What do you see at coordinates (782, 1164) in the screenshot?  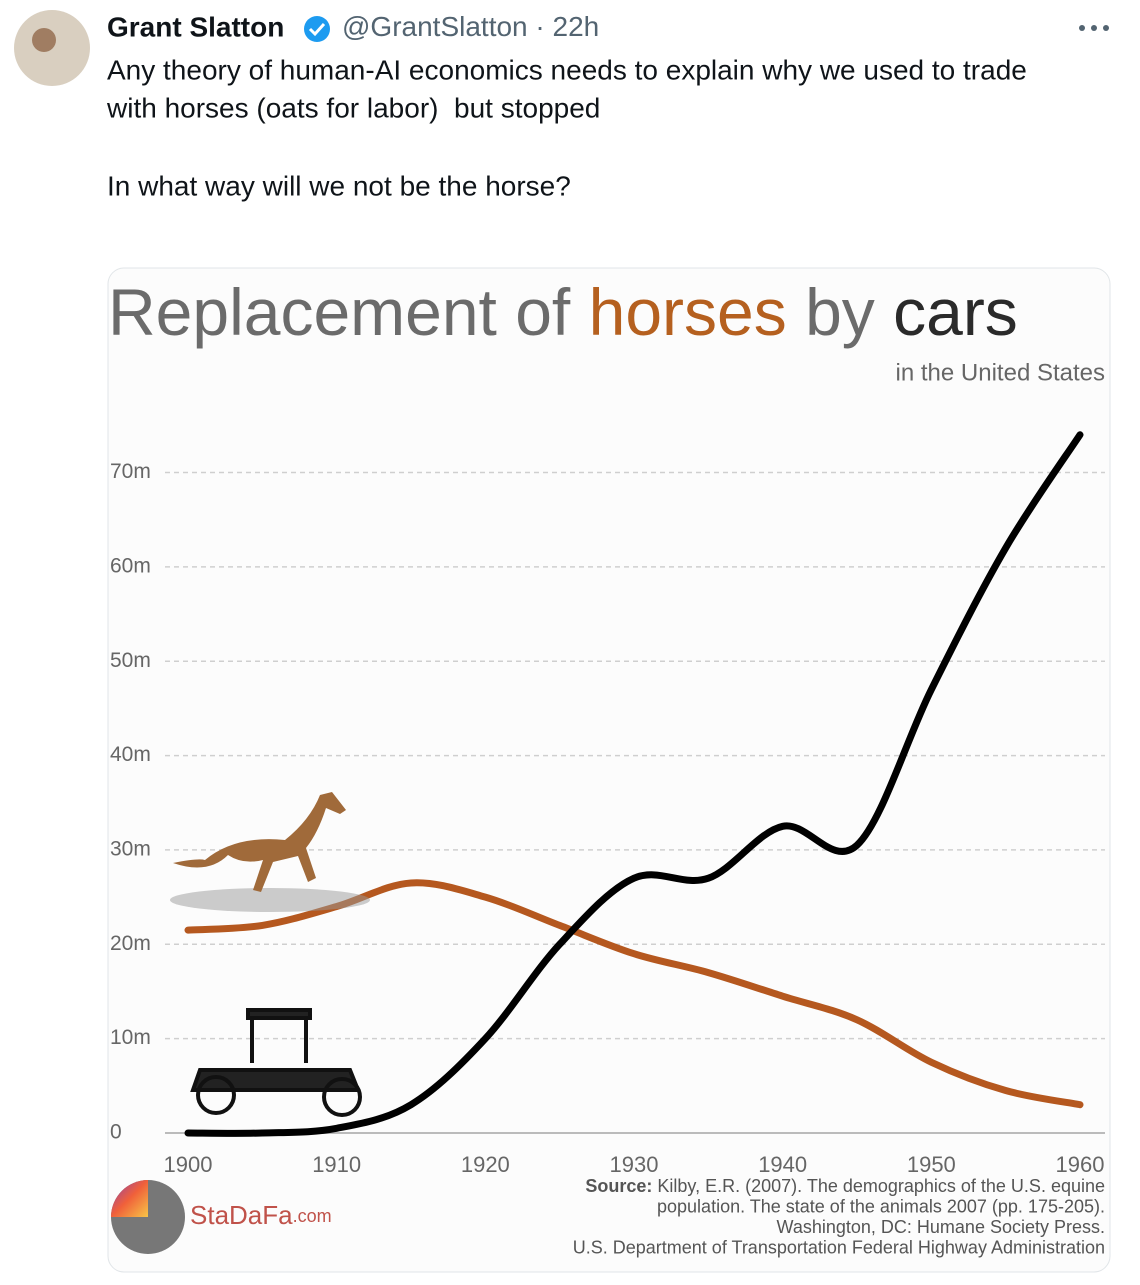 I see `x-tick-label: 1940` at bounding box center [782, 1164].